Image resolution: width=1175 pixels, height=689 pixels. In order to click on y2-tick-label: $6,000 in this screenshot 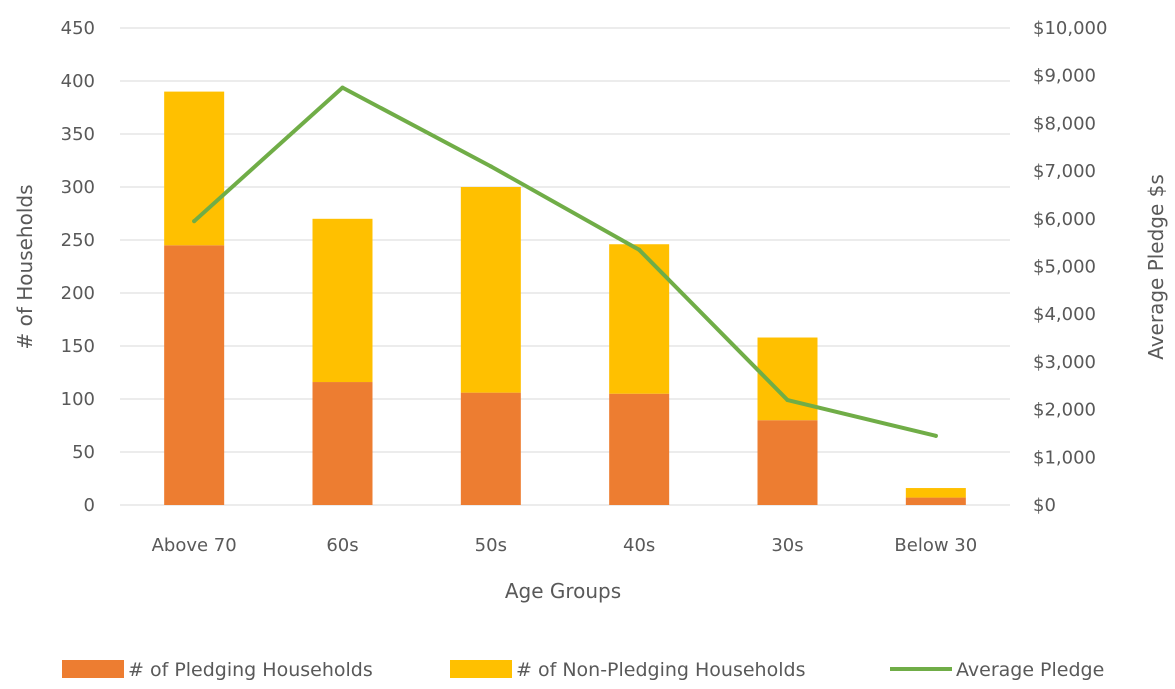, I will do `click(1064, 219)`.